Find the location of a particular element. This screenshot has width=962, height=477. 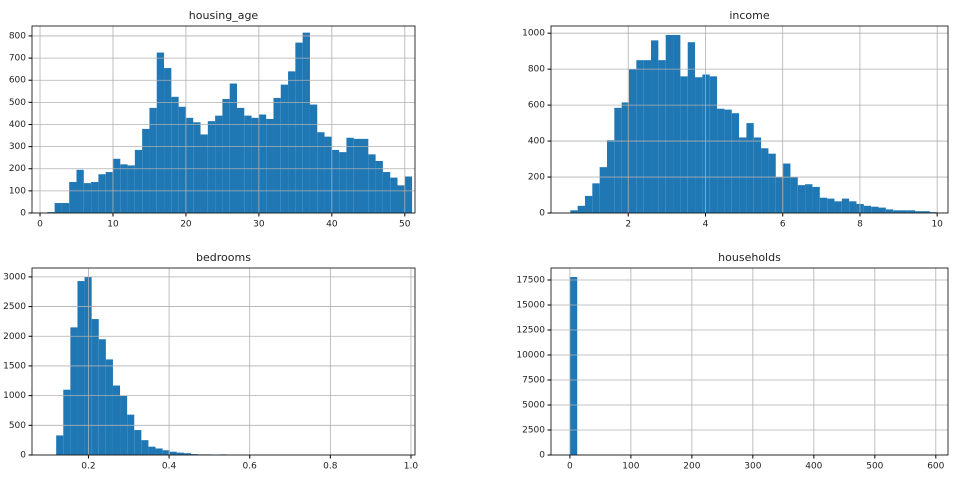

y-tick-label: 2000 is located at coordinates (14, 337).